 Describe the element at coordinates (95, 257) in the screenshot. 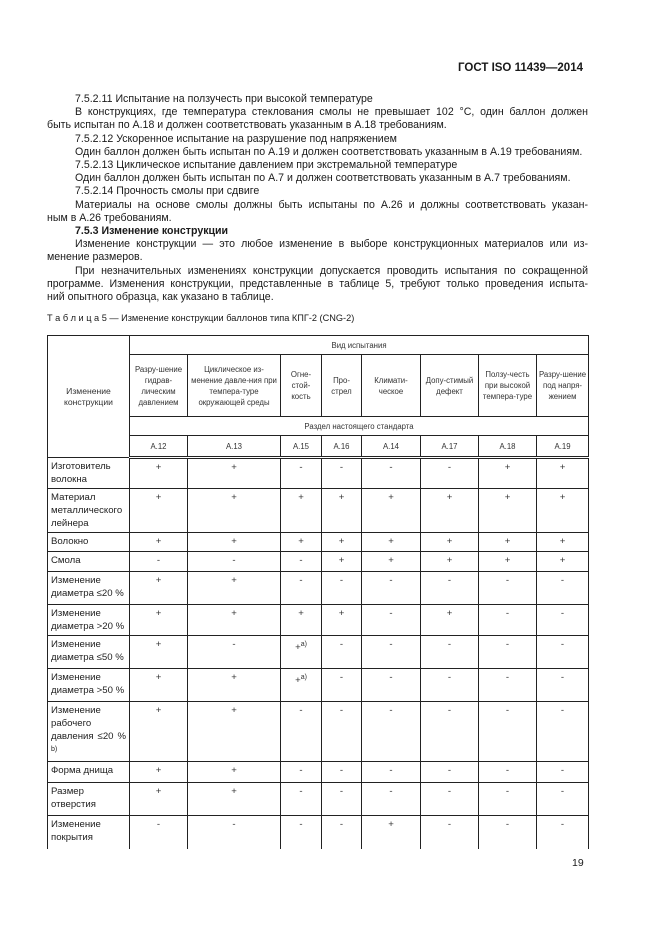

I see `text-line: менение размеров.` at that location.